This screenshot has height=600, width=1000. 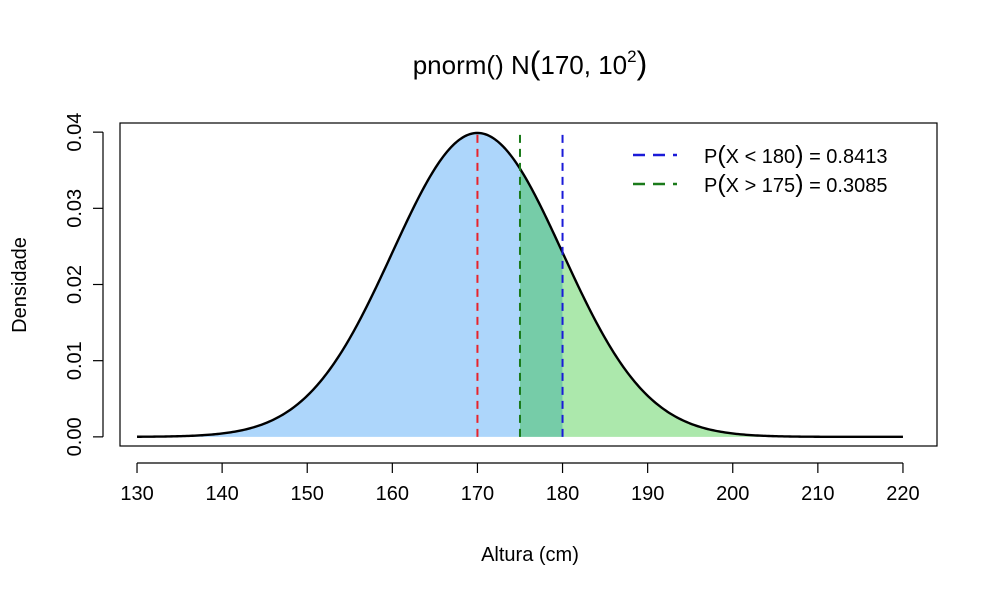 I want to click on x-axis: 130 140 150 160 170 180 190 200 210 220, so click(x=520, y=483).